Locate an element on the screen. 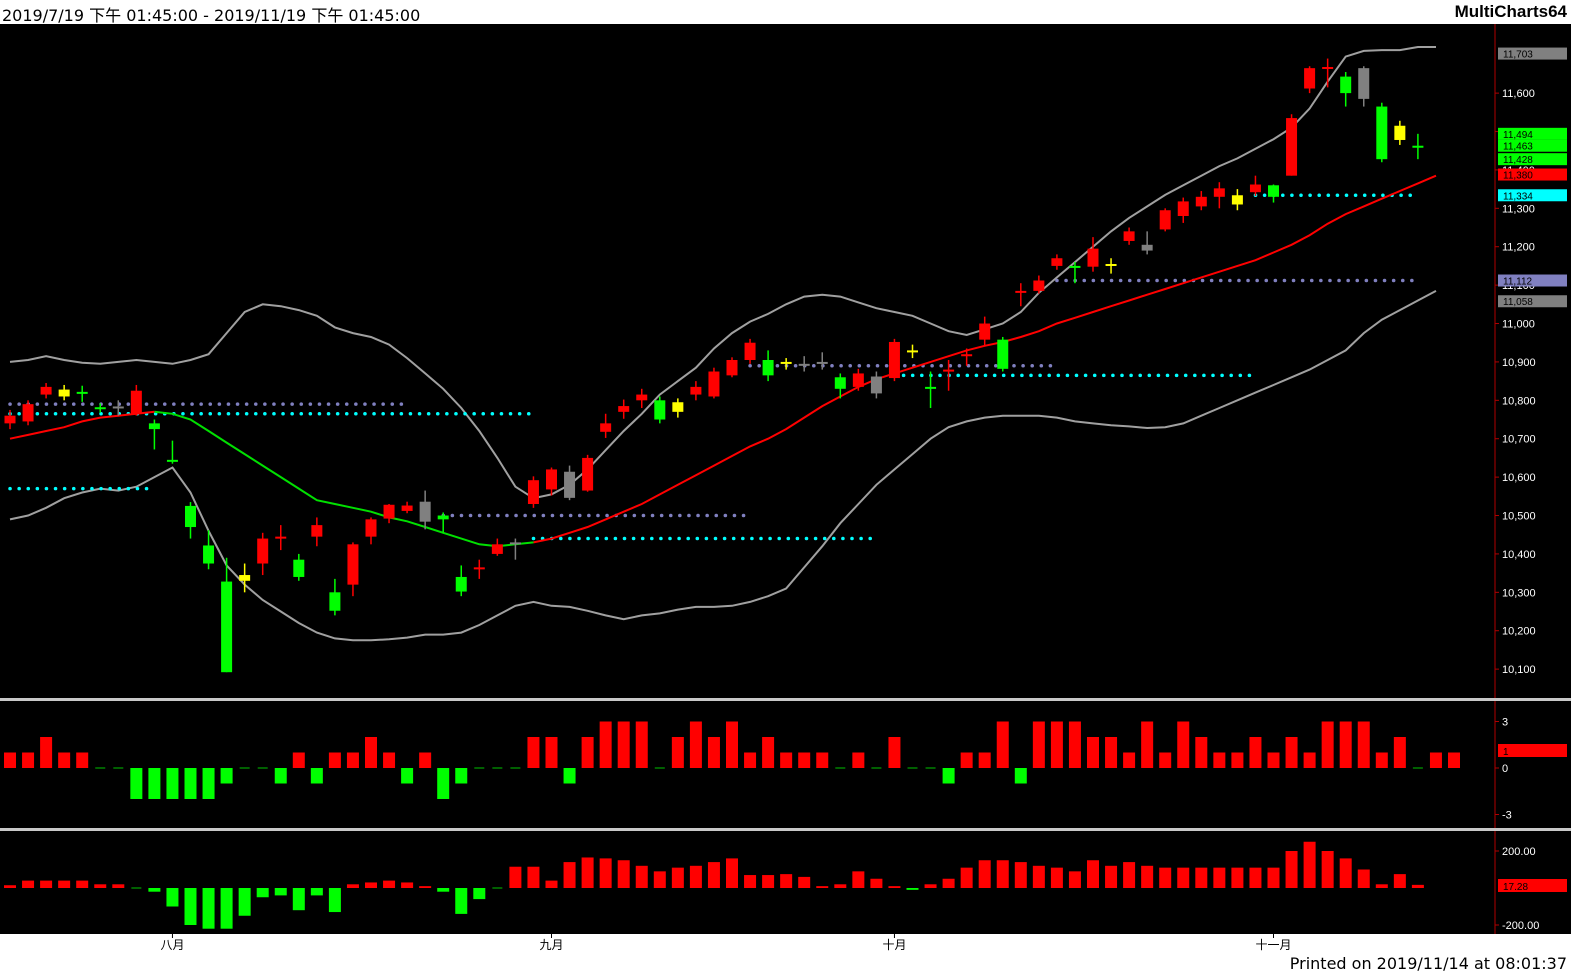 The height and width of the screenshot is (976, 1571). price-tick-label: 11,200 is located at coordinates (1518, 248).